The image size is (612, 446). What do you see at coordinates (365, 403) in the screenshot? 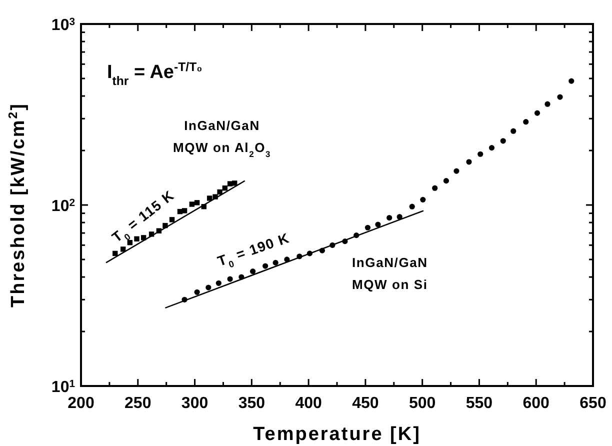
I see `x-tick-label: 450` at bounding box center [365, 403].